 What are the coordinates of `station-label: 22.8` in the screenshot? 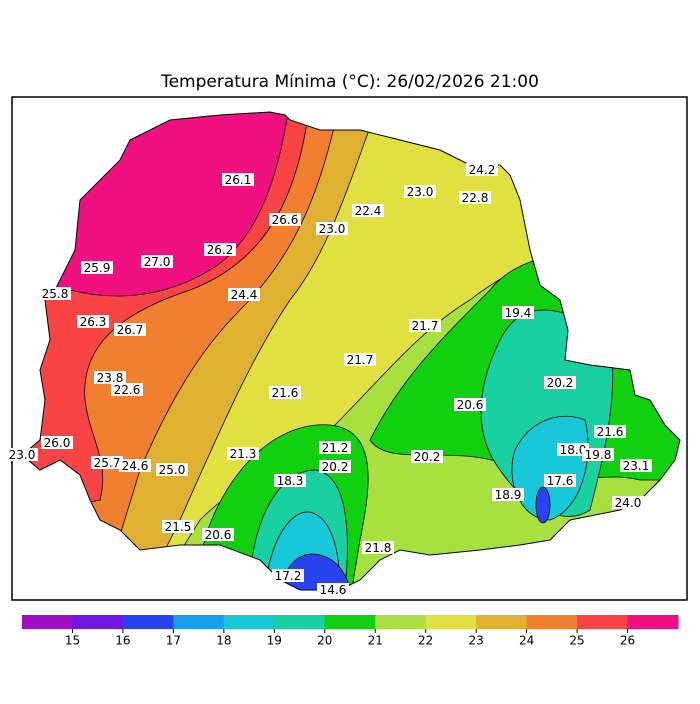 It's located at (475, 198).